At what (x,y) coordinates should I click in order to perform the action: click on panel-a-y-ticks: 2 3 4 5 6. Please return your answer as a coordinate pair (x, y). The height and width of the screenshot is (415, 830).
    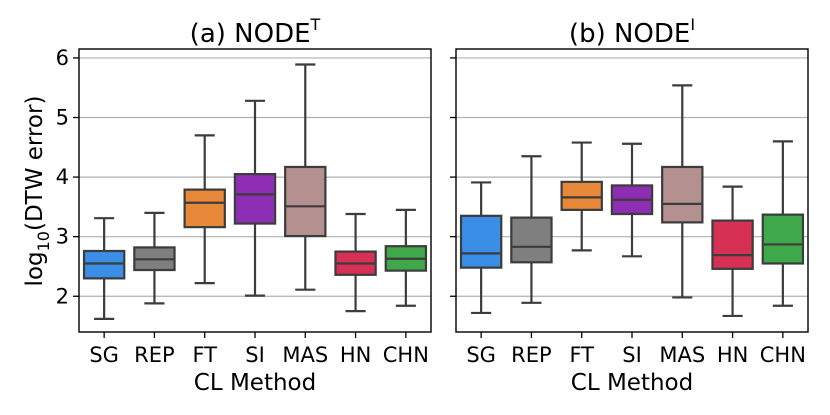
    Looking at the image, I should click on (67, 177).